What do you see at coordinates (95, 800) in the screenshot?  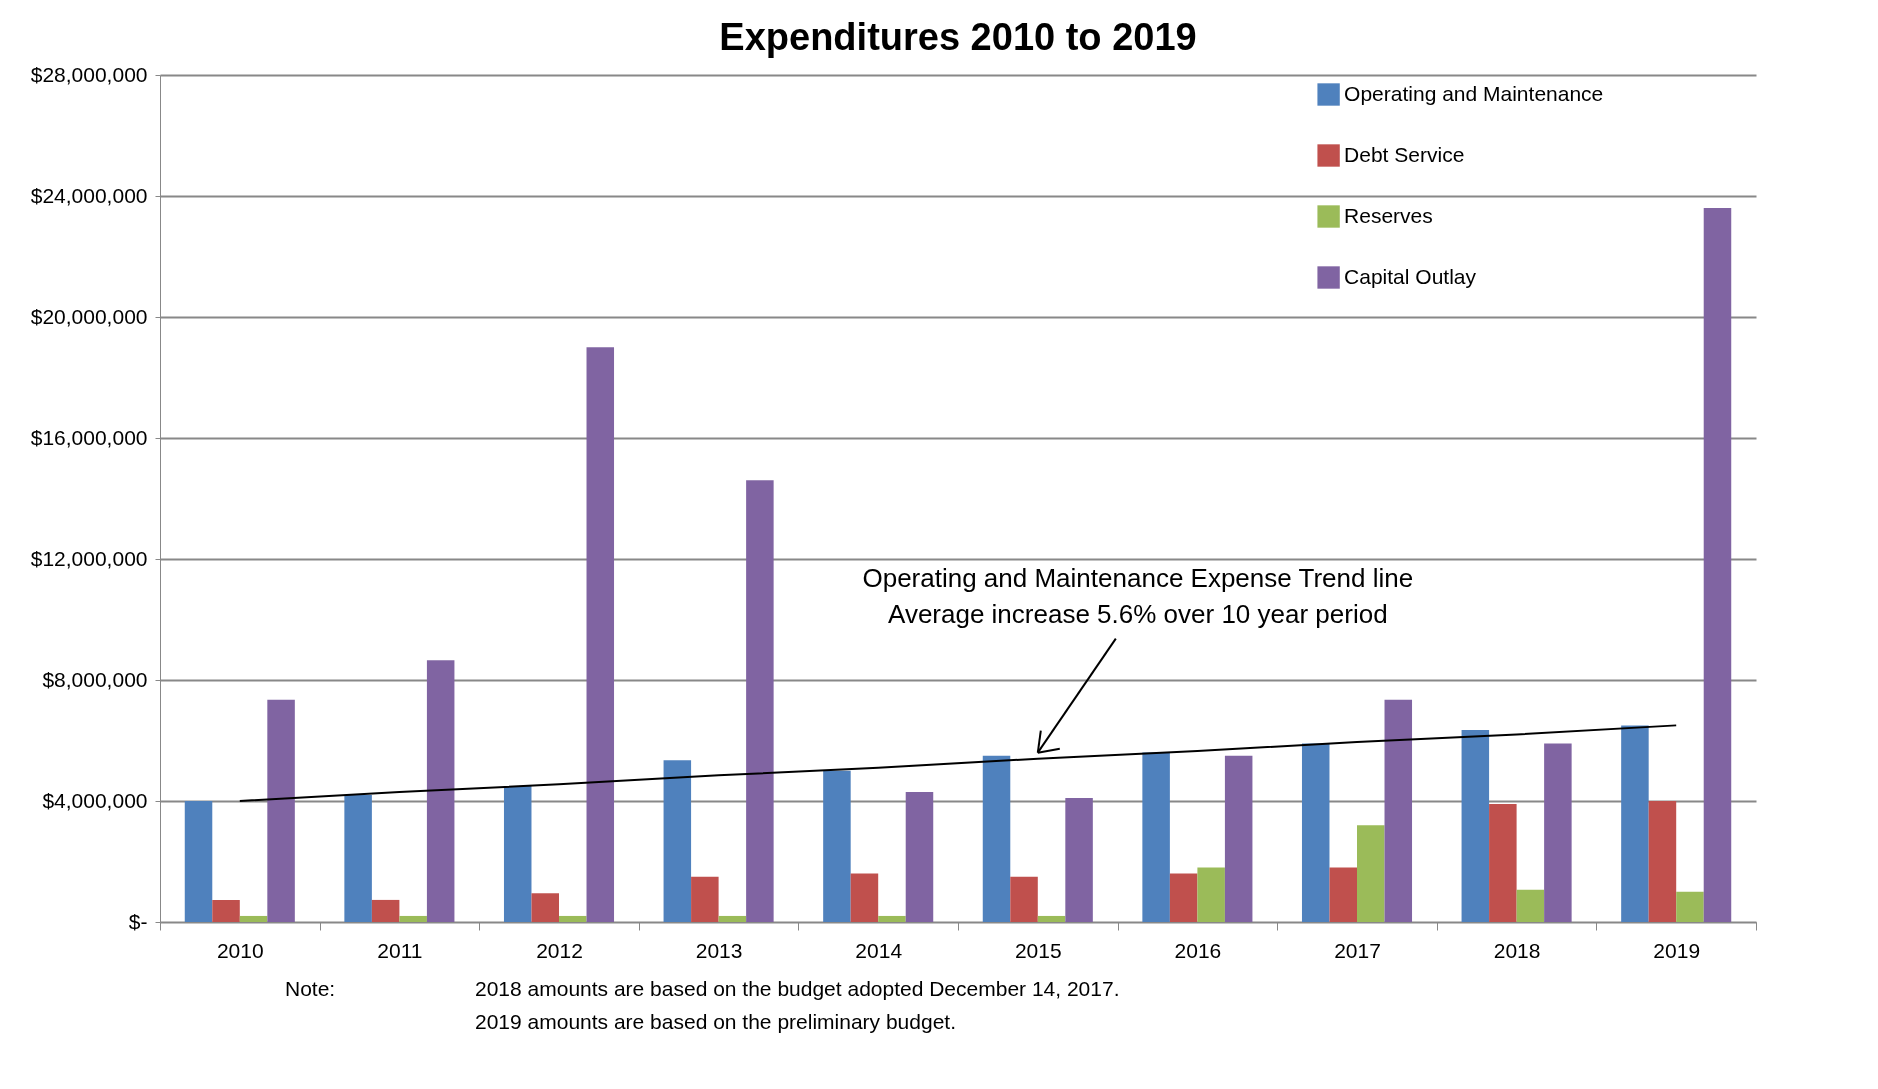 I see `y-tick-label: $4,000,000` at bounding box center [95, 800].